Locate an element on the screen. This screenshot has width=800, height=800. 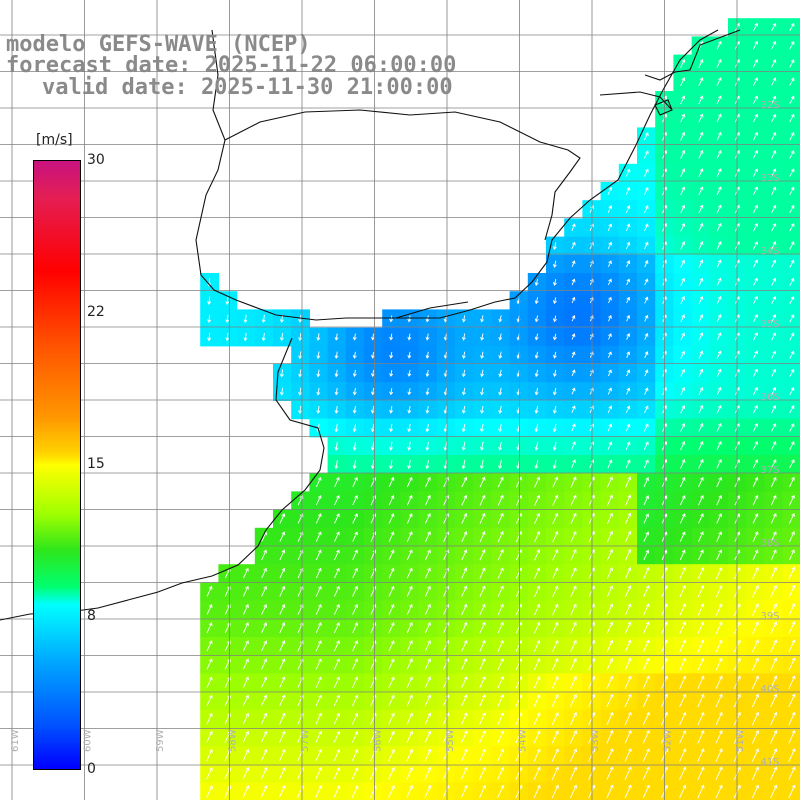
colorbar-unit: [m/s] is located at coordinates (54, 140).